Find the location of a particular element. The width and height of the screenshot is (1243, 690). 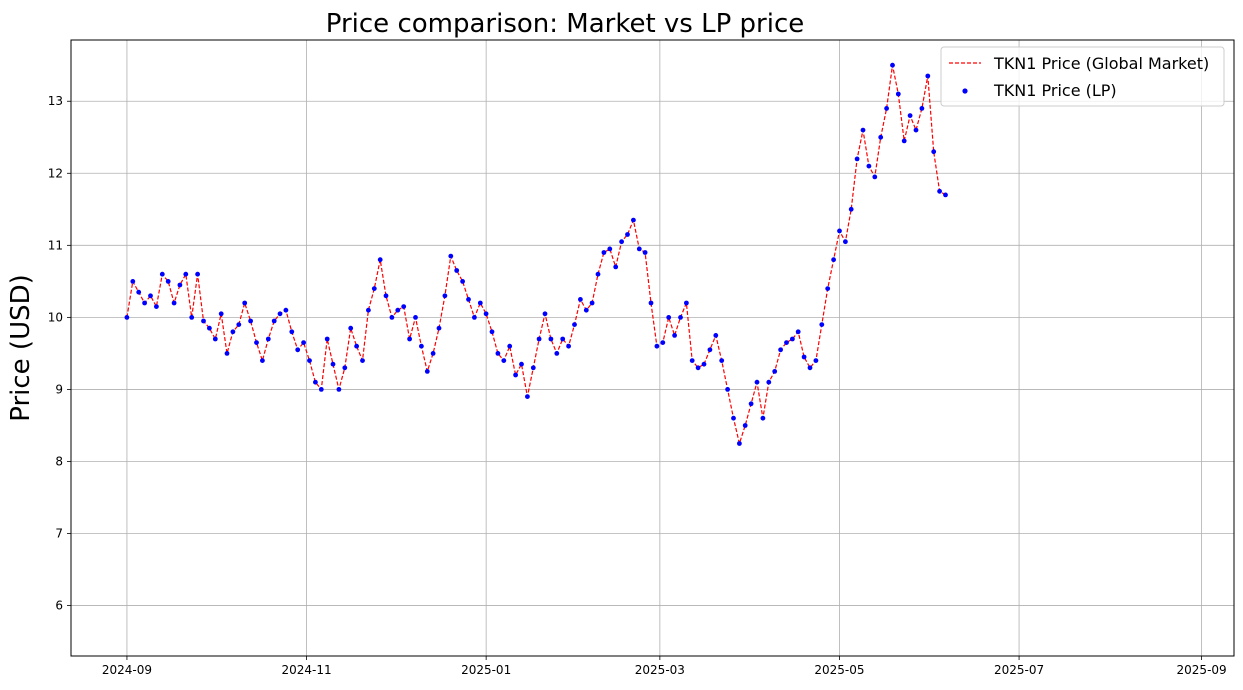

legend-lp-label: TKN1 Price (LP) is located at coordinates (1055, 90).